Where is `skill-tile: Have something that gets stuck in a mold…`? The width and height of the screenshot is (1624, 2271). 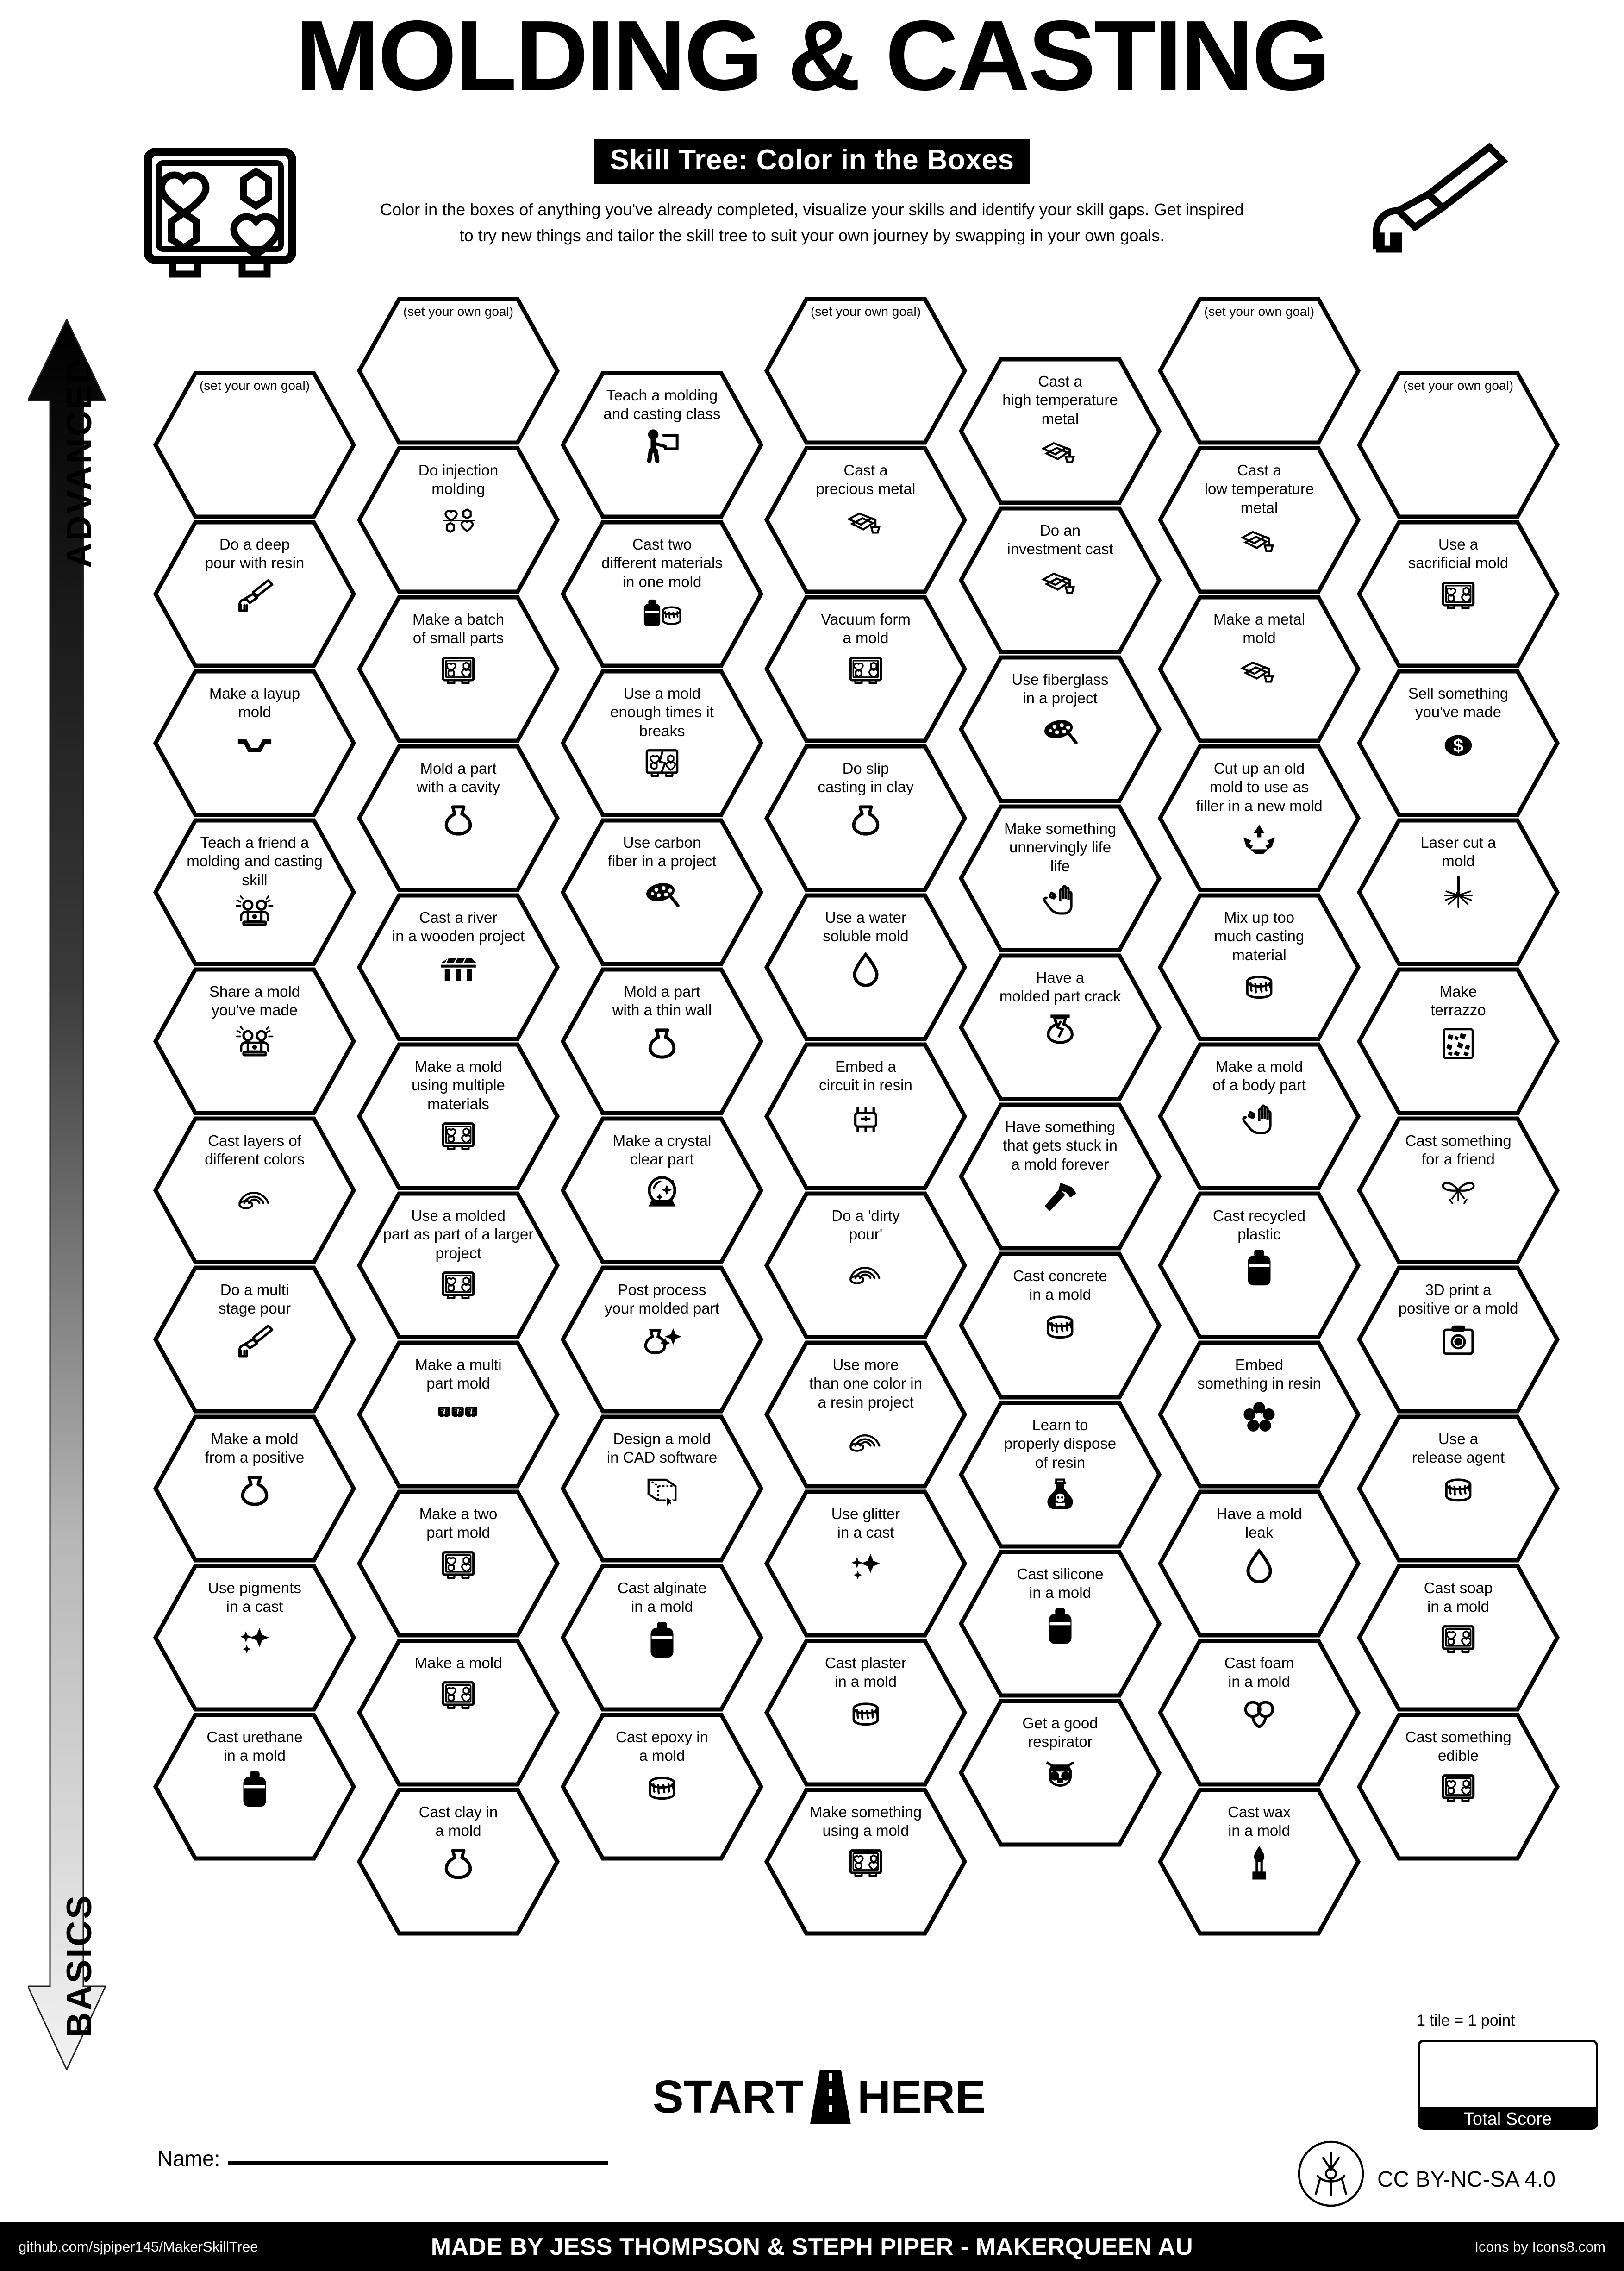 skill-tile: Have something that gets stuck in a mold… is located at coordinates (1060, 1176).